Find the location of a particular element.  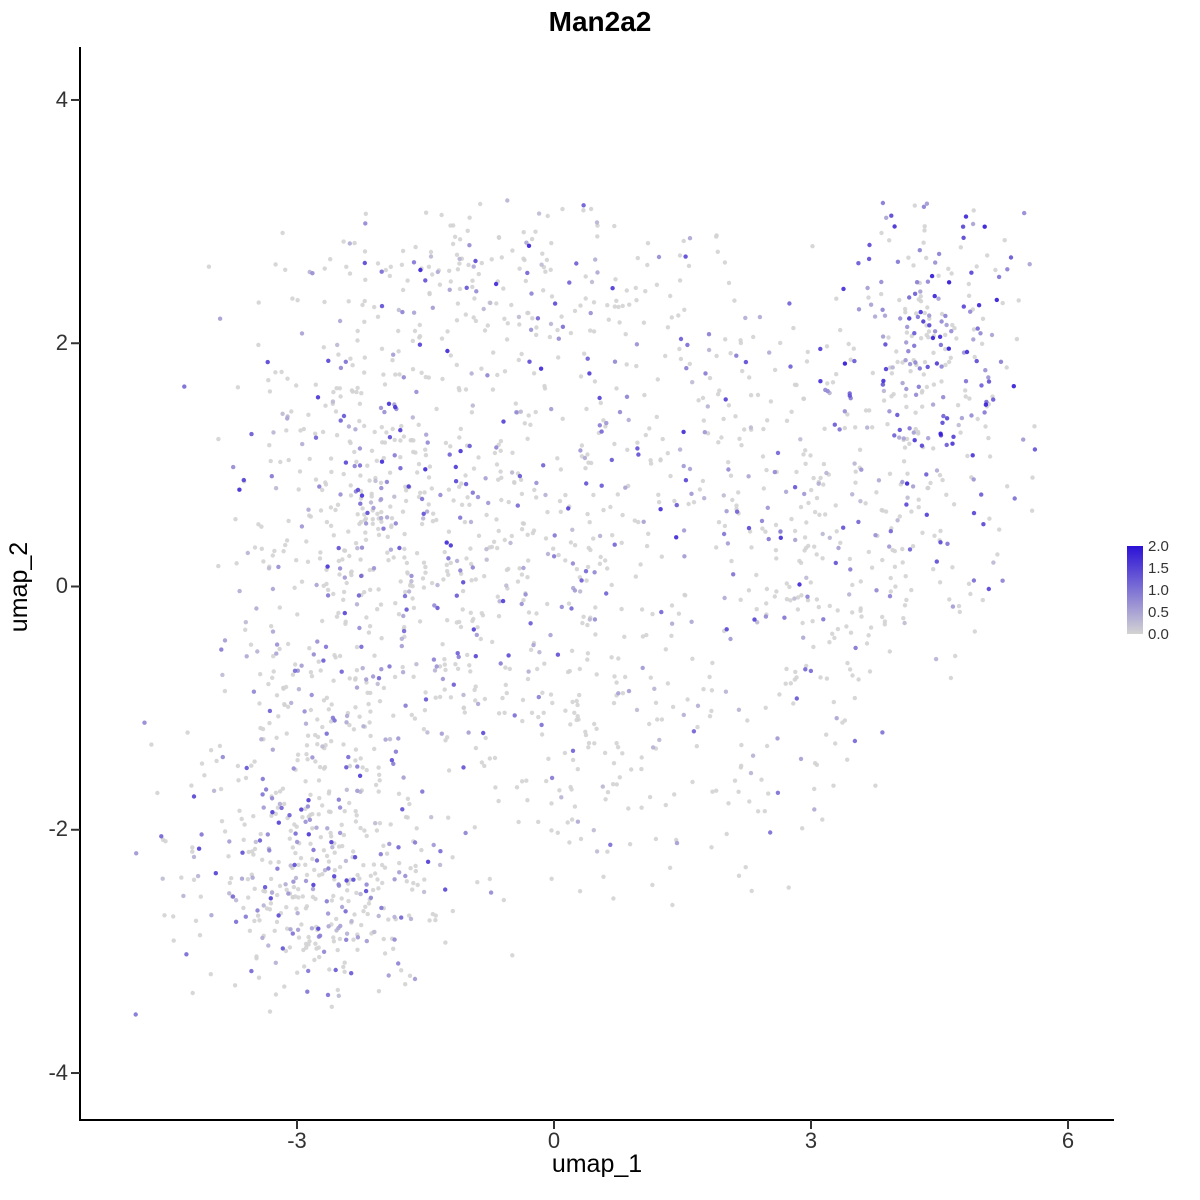

x-tick-label: 6 is located at coordinates (1068, 1140).